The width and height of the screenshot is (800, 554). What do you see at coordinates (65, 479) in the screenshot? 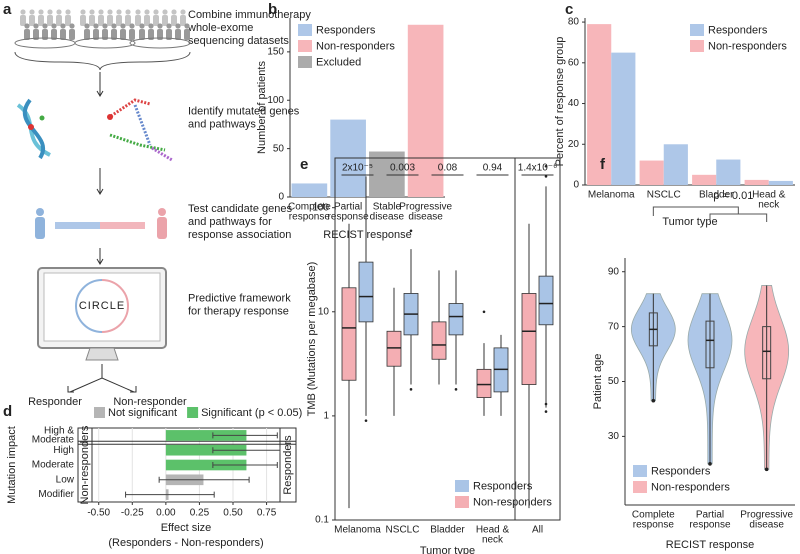
I see `y-tick-label: Low` at bounding box center [65, 479].